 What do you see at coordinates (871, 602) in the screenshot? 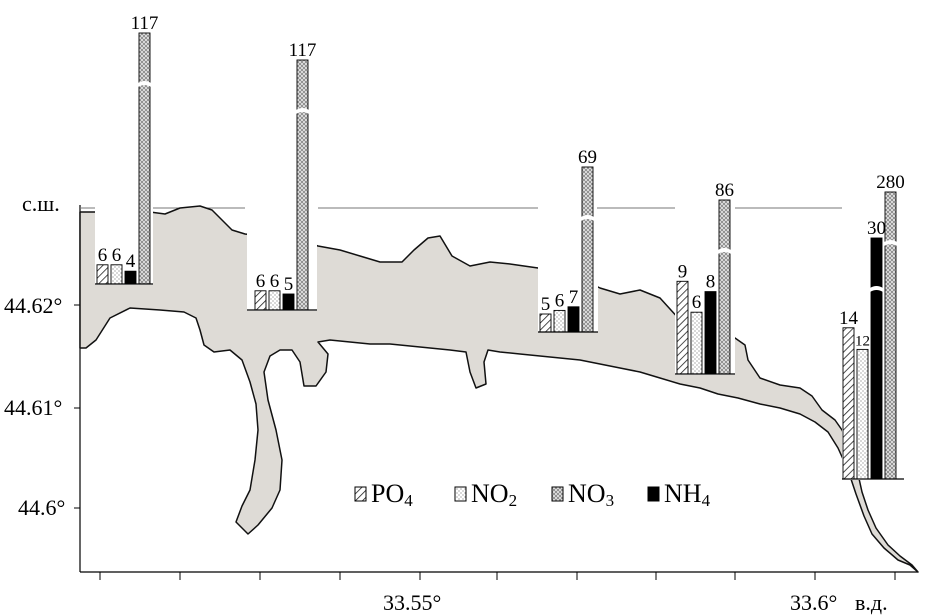
I see `x-unit-label: в.д.` at bounding box center [871, 602].